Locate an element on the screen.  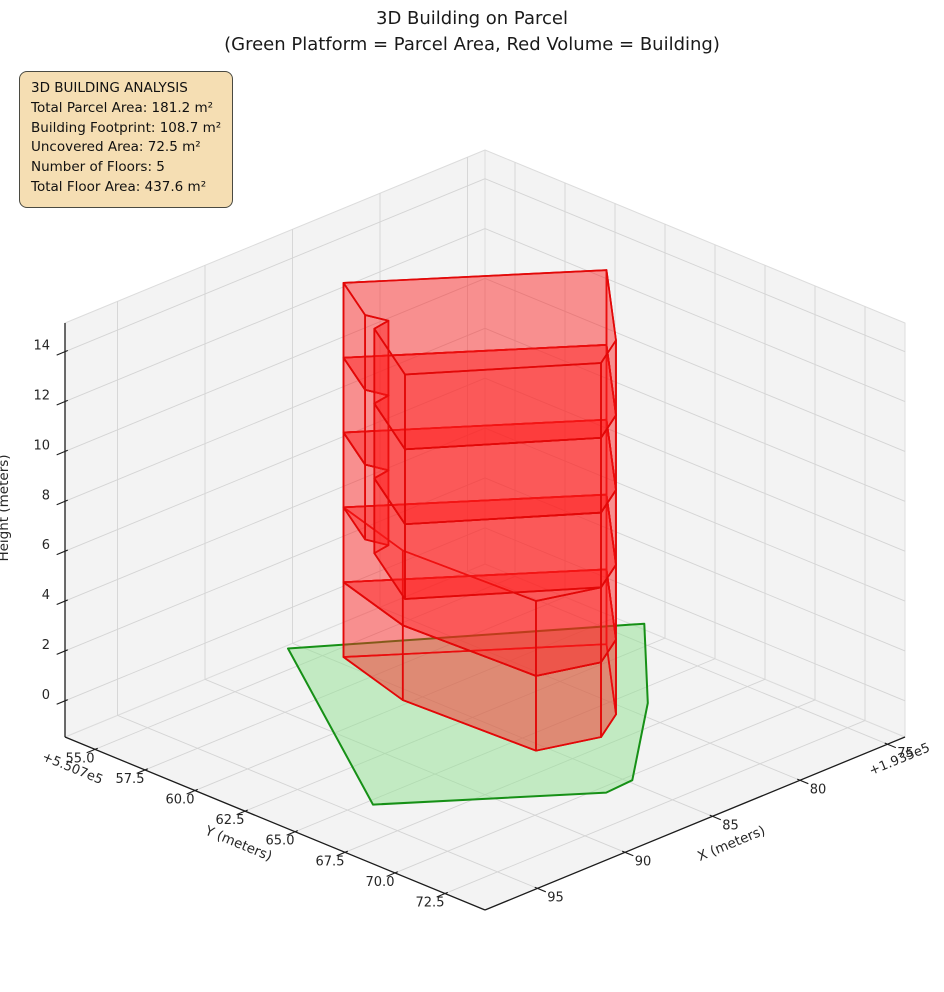
info-box-line: Total Parcel Area: 181.2 m² is located at coordinates (122, 107).